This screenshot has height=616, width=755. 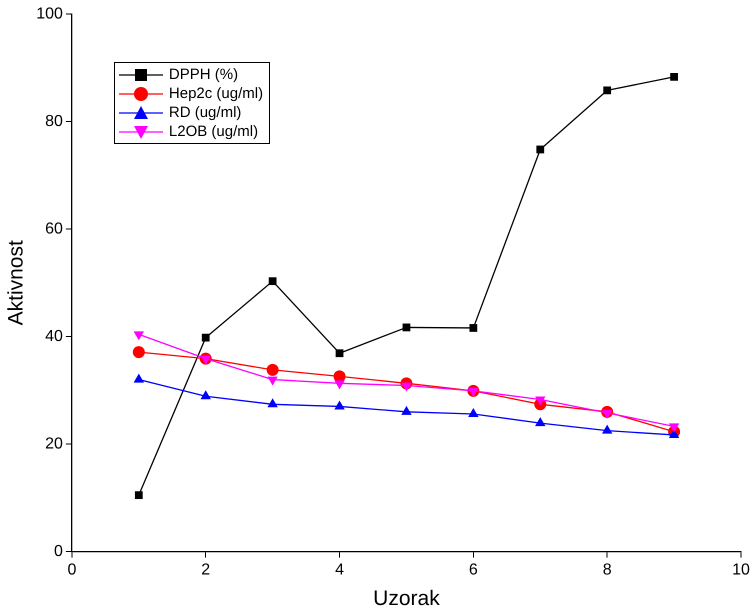 What do you see at coordinates (49, 13) in the screenshot?
I see `y-tick-label: 100` at bounding box center [49, 13].